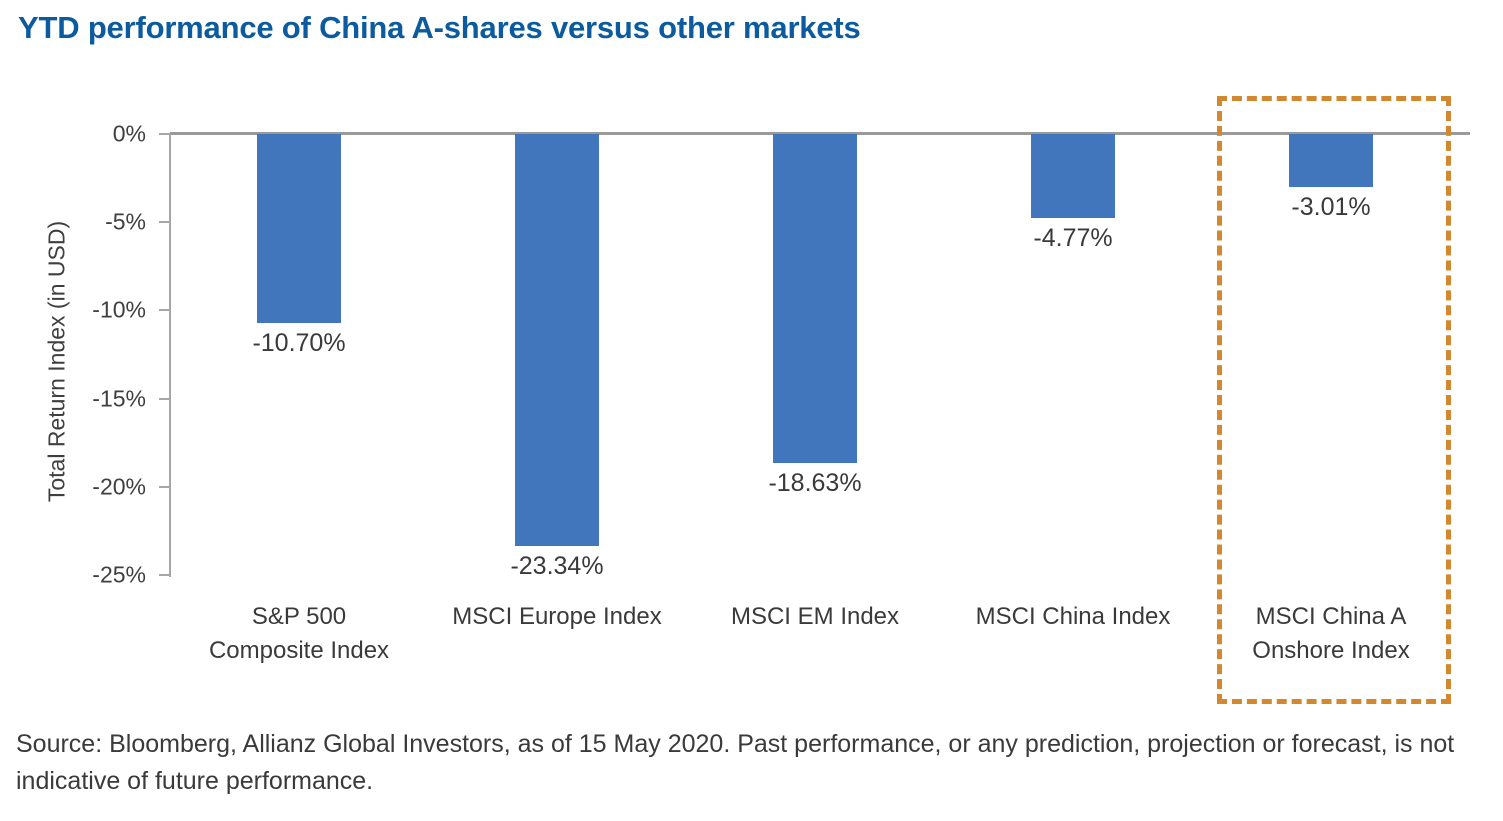 Image resolution: width=1503 pixels, height=821 pixels. Describe the element at coordinates (1073, 238) in the screenshot. I see `bar-value-label: -4.77%` at that location.